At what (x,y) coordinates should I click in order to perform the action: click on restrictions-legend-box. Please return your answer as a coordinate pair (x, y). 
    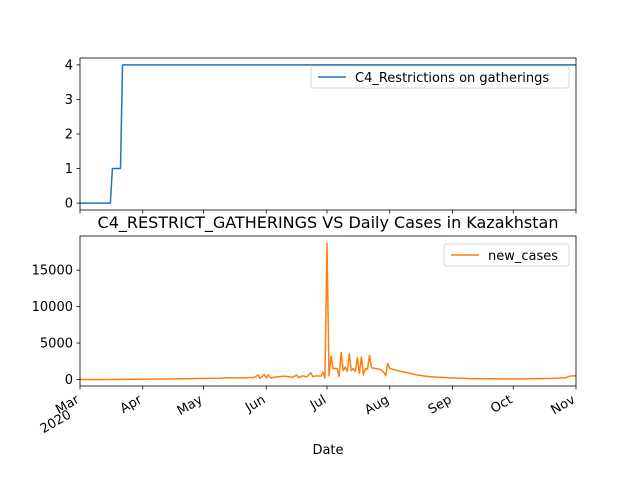
    Looking at the image, I should click on (440, 77).